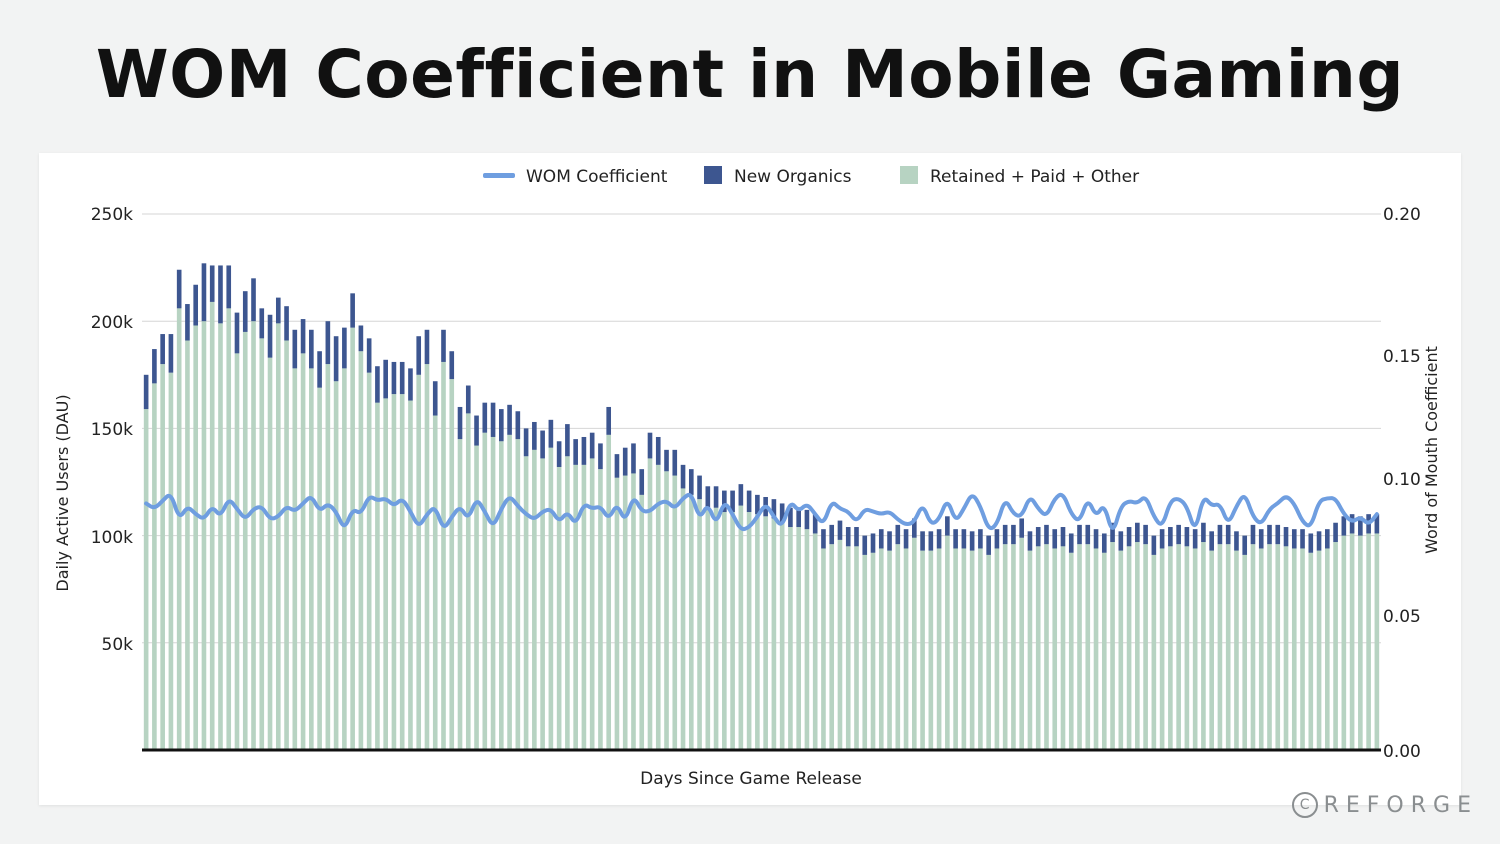 This screenshot has width=1500, height=844. What do you see at coordinates (1304, 805) in the screenshot?
I see `copyright-icon: C` at bounding box center [1304, 805].